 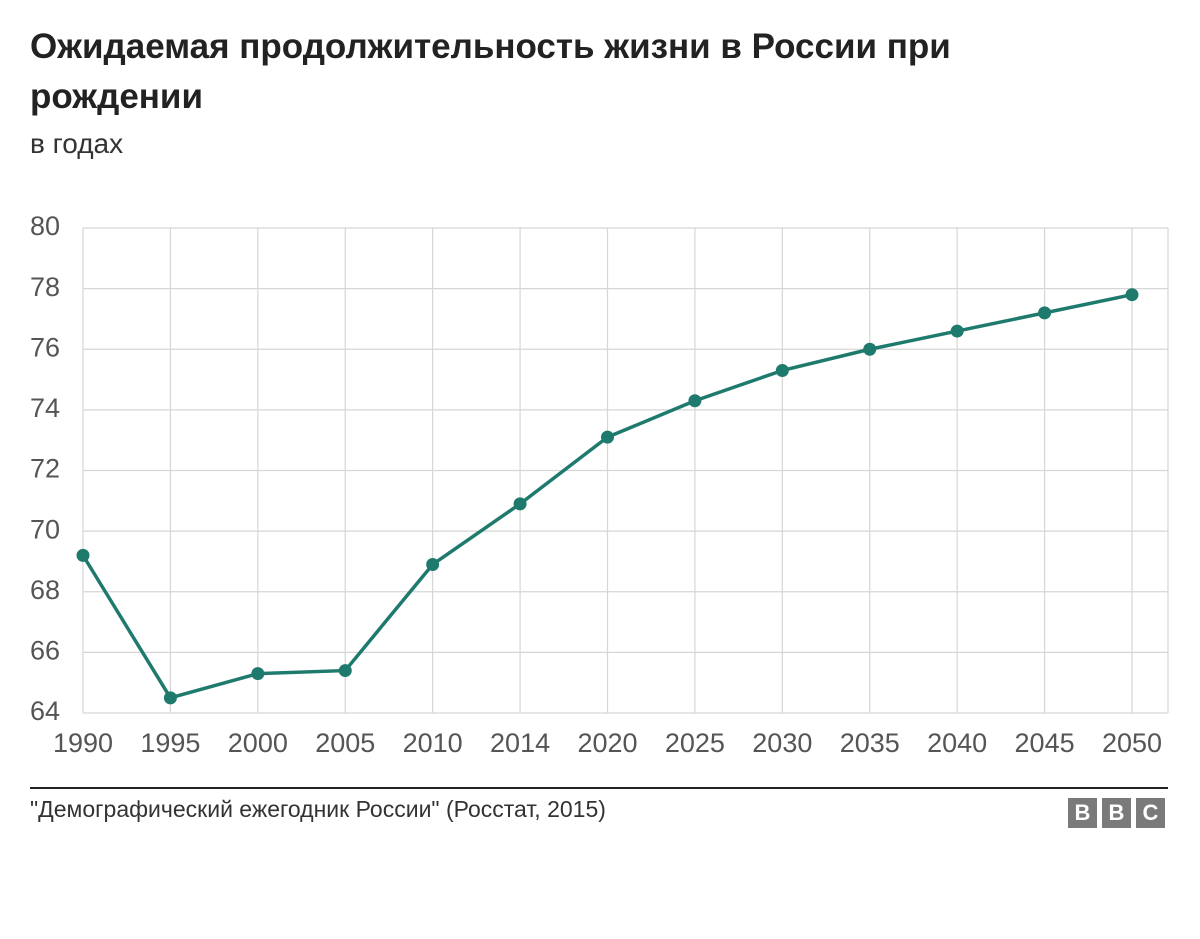 I want to click on y-tick-label: 76, so click(x=45, y=347).